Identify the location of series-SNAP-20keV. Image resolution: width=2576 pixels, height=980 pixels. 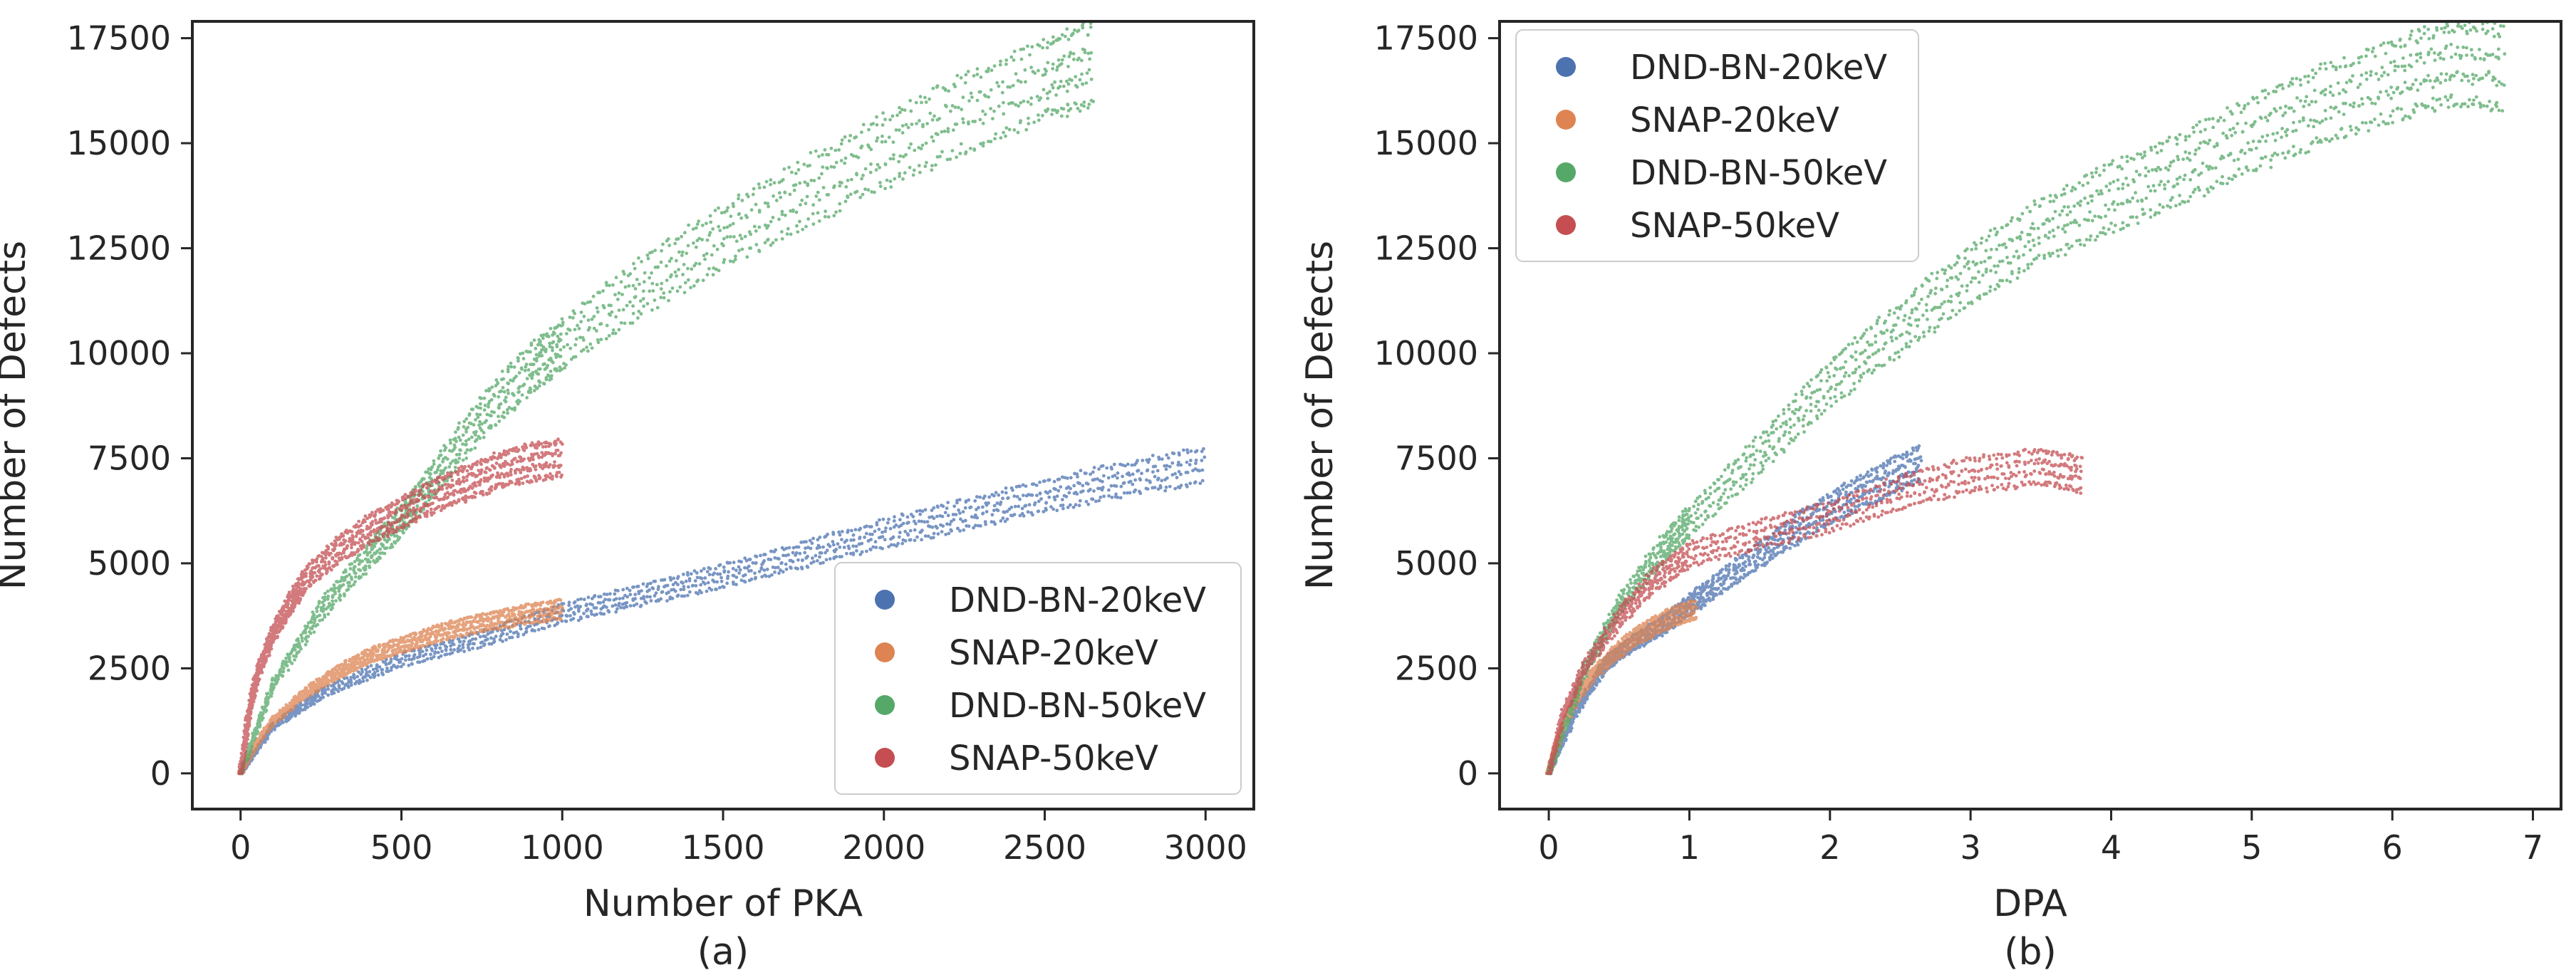
(400, 687).